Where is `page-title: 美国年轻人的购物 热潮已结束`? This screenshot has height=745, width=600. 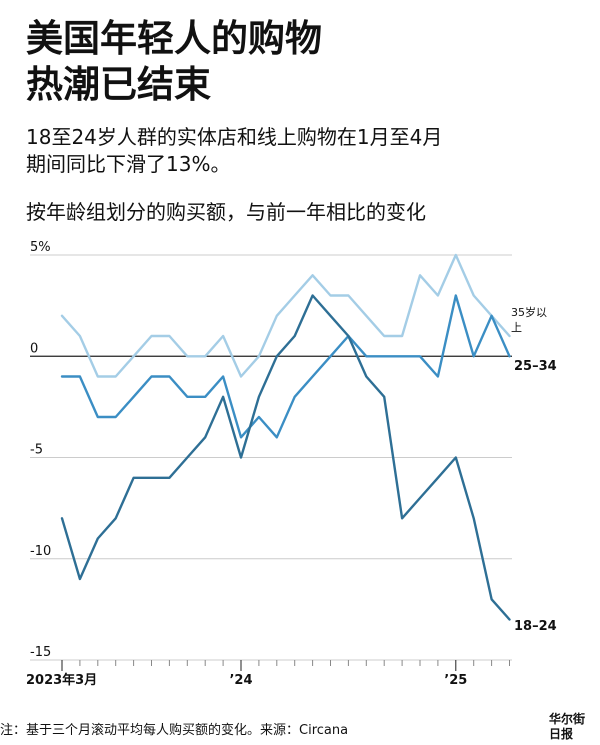
page-title: 美国年轻人的购物 热潮已结束 is located at coordinates (306, 62).